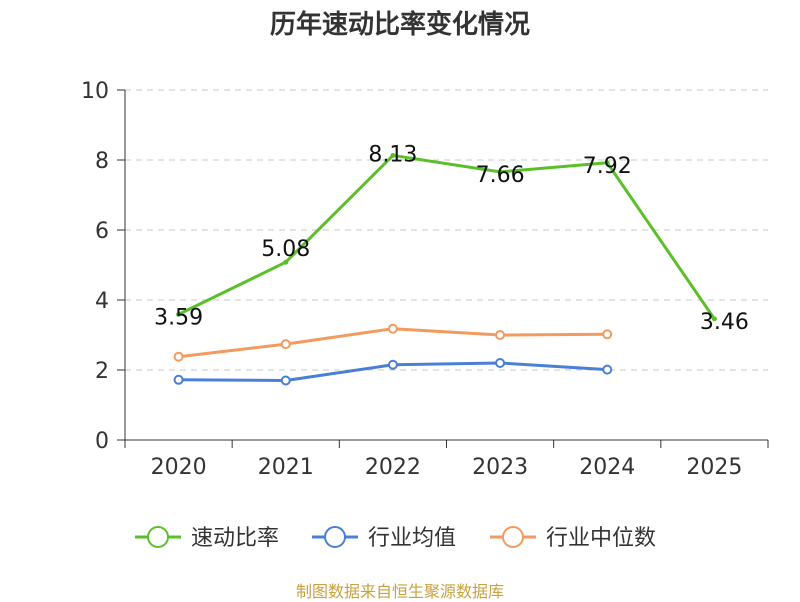  What do you see at coordinates (102, 301) in the screenshot?
I see `y-tick-label: 4` at bounding box center [102, 301].